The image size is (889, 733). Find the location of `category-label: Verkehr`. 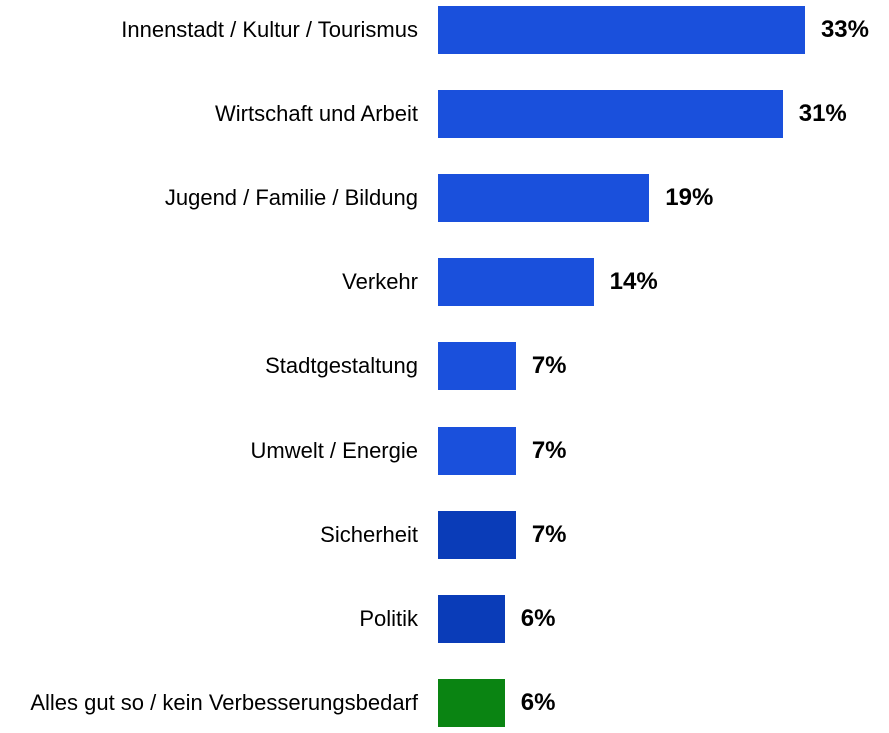

category-label: Verkehr is located at coordinates (380, 282).